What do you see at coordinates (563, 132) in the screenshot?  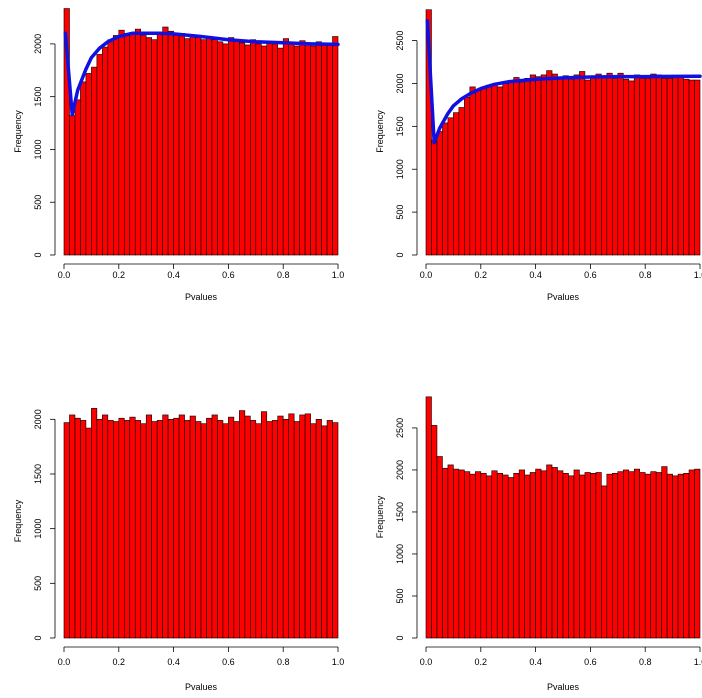 I see `bars` at bounding box center [563, 132].